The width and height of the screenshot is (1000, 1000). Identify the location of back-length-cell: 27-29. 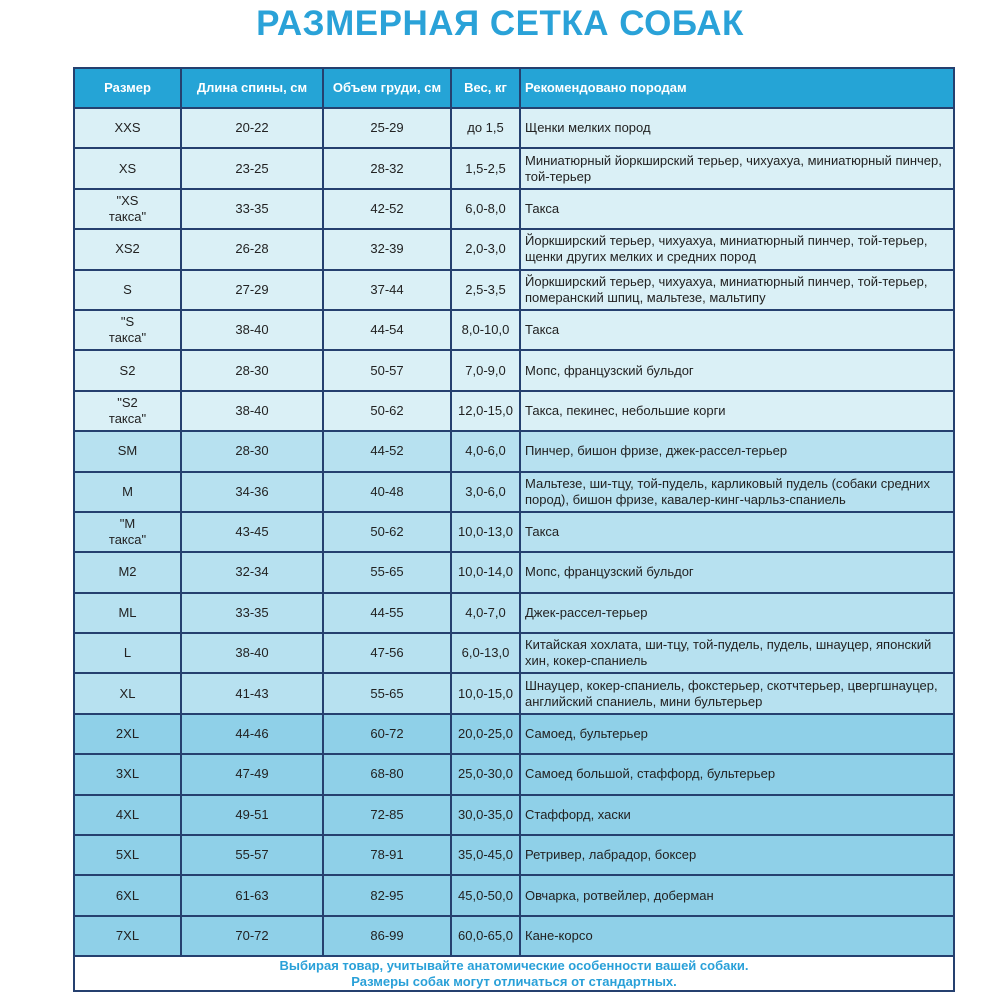
(252, 289).